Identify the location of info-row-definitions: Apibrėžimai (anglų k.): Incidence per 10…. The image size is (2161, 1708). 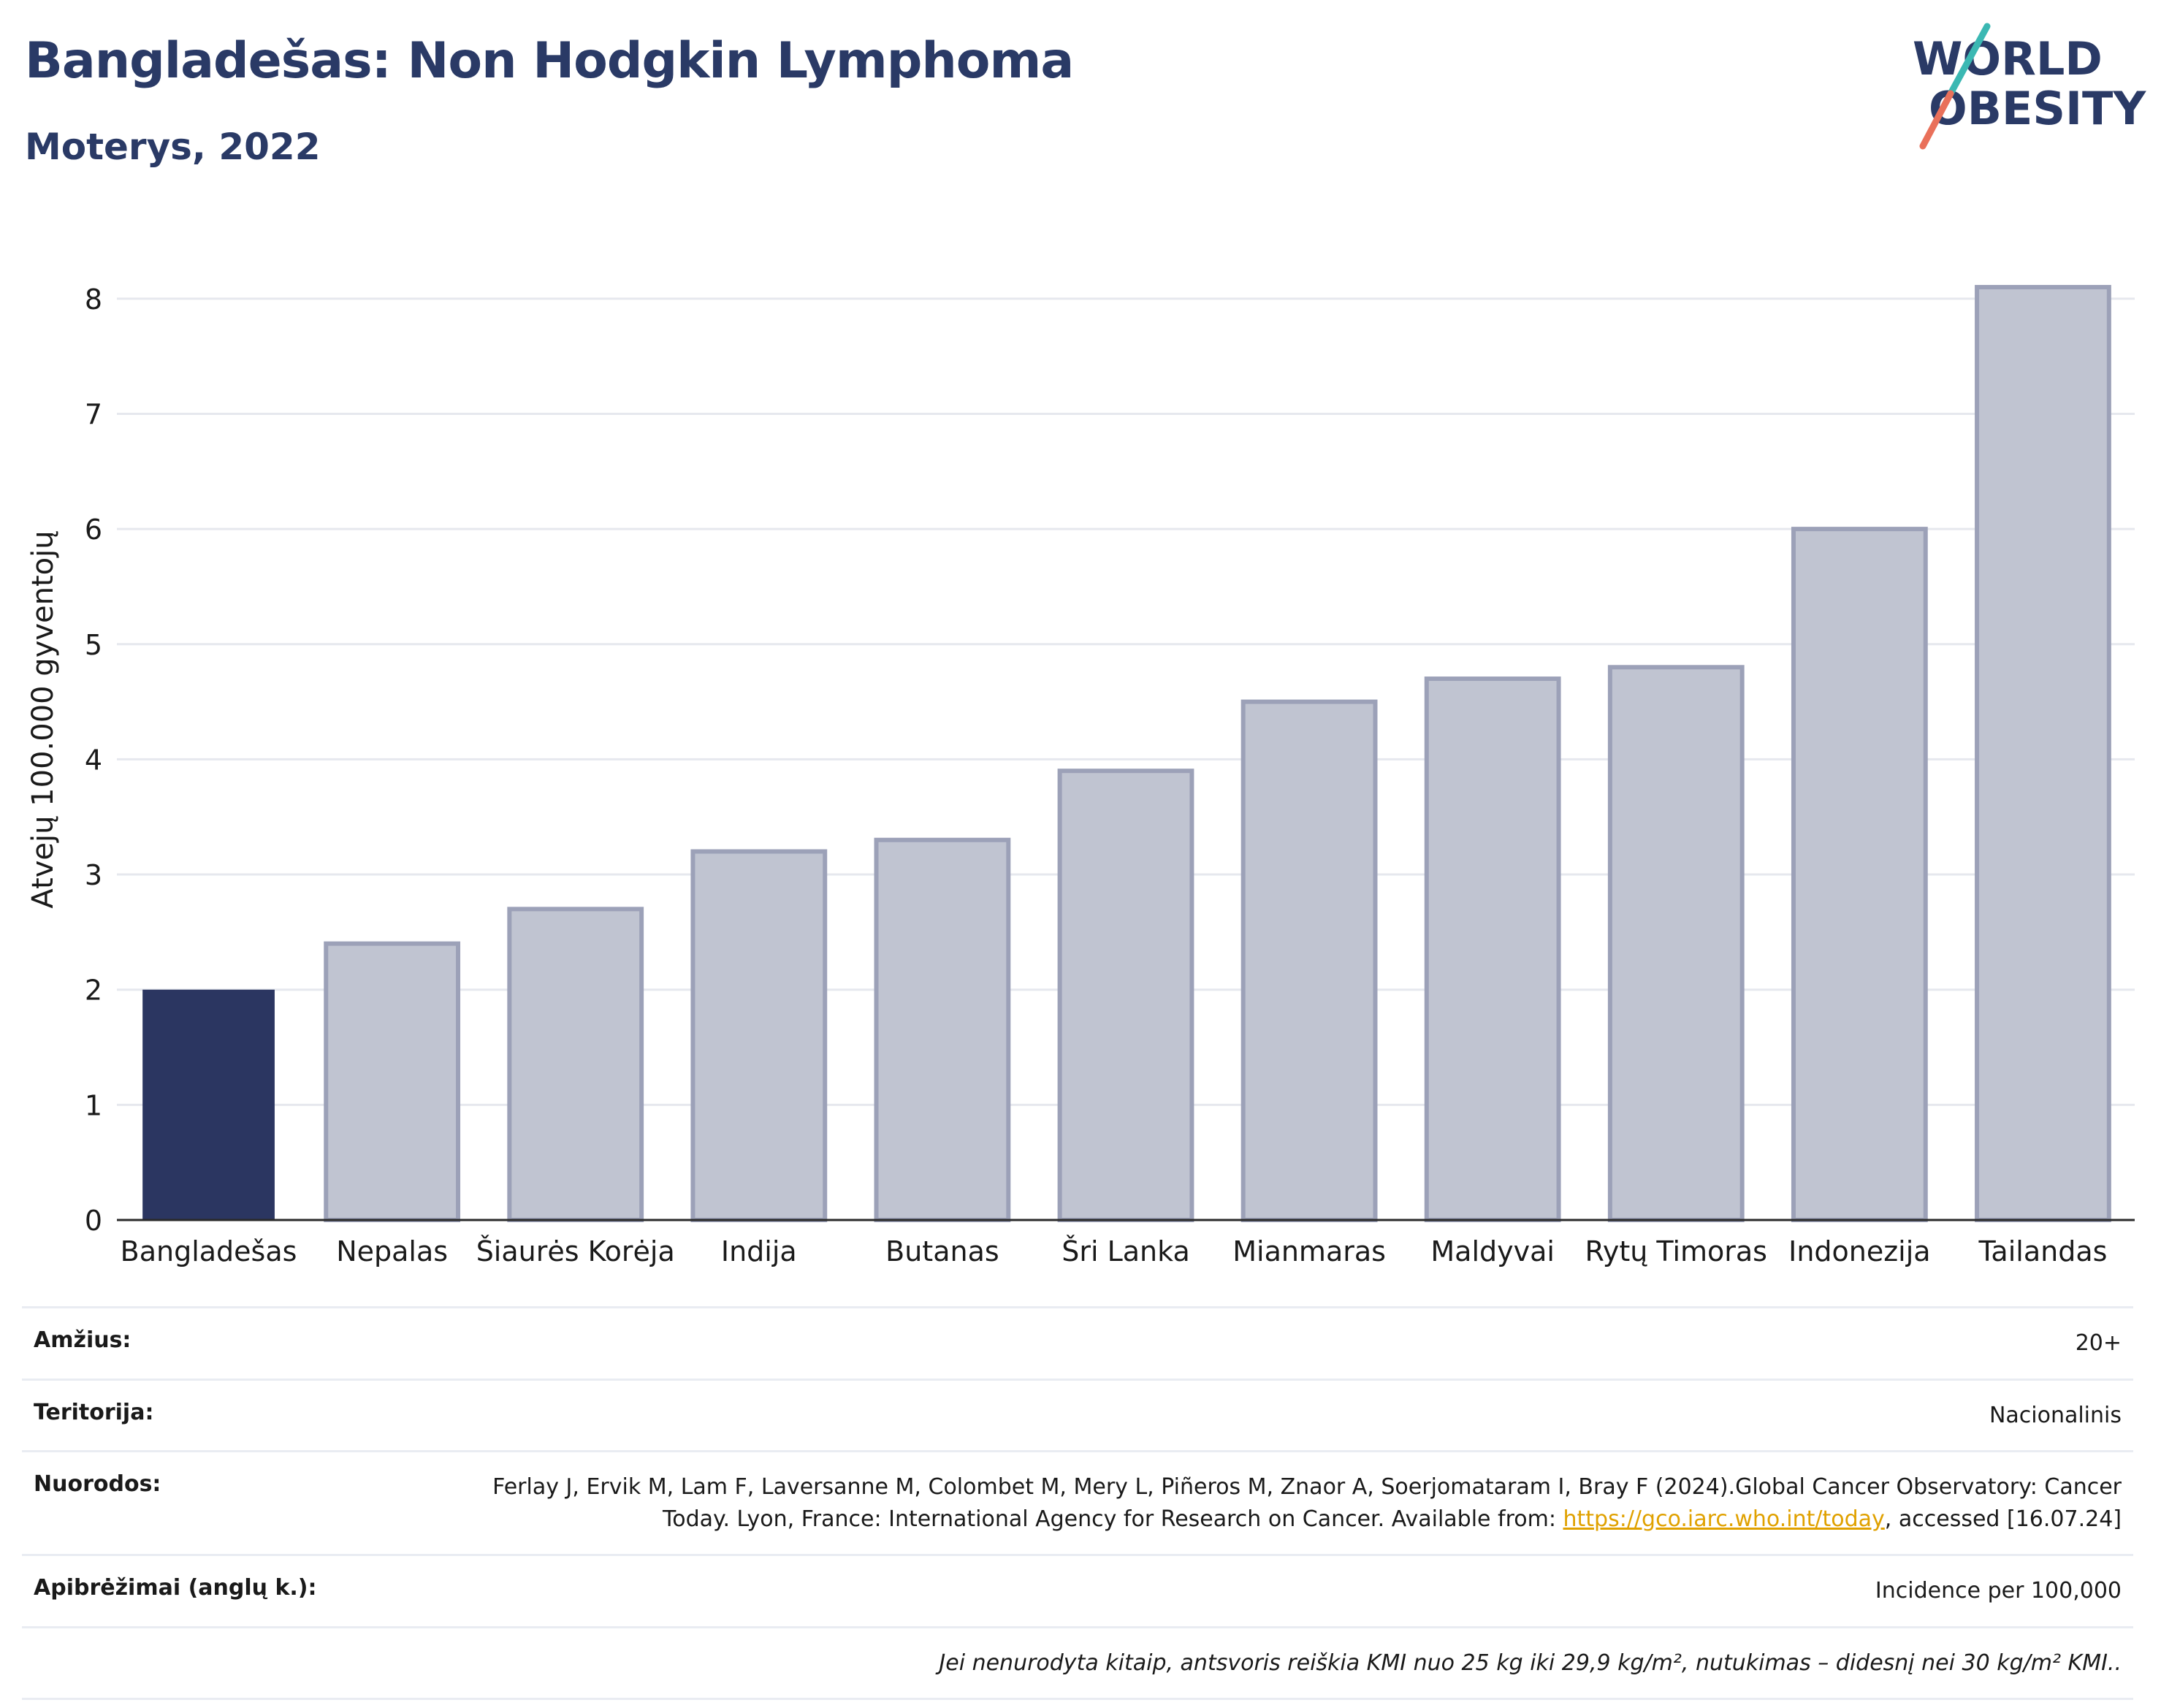
(1077, 1590).